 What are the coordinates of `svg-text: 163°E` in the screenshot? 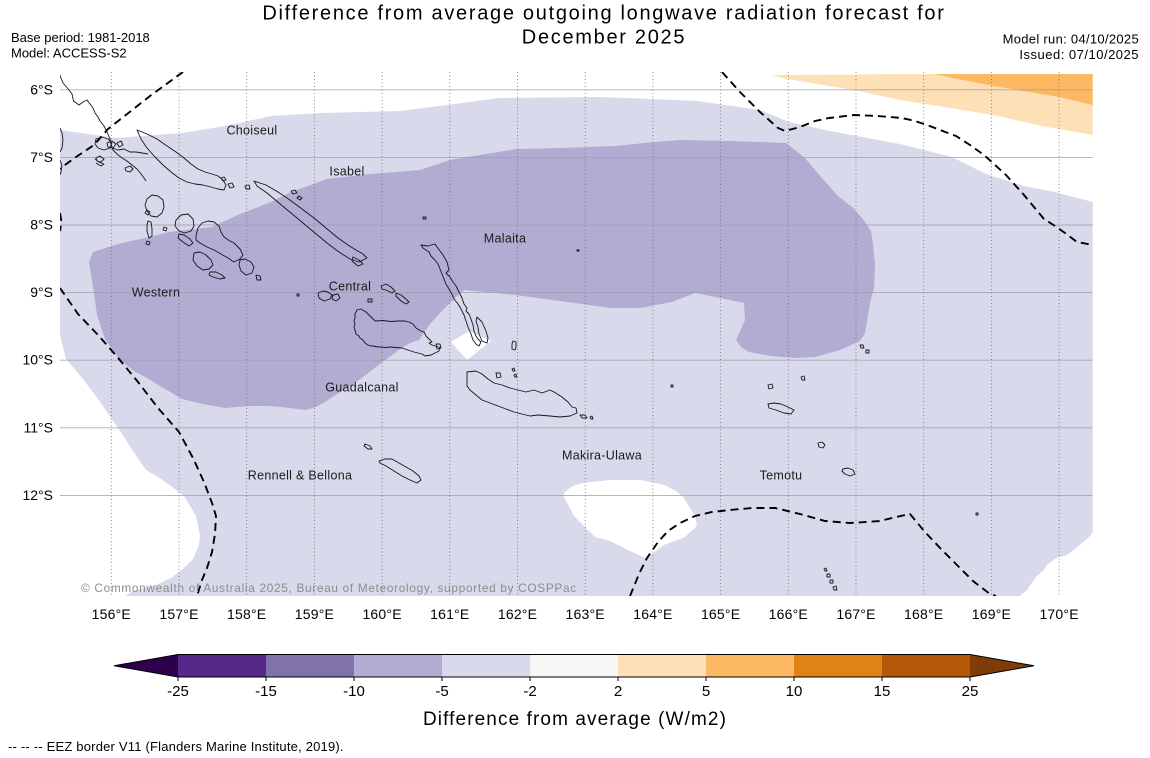 It's located at (585, 614).